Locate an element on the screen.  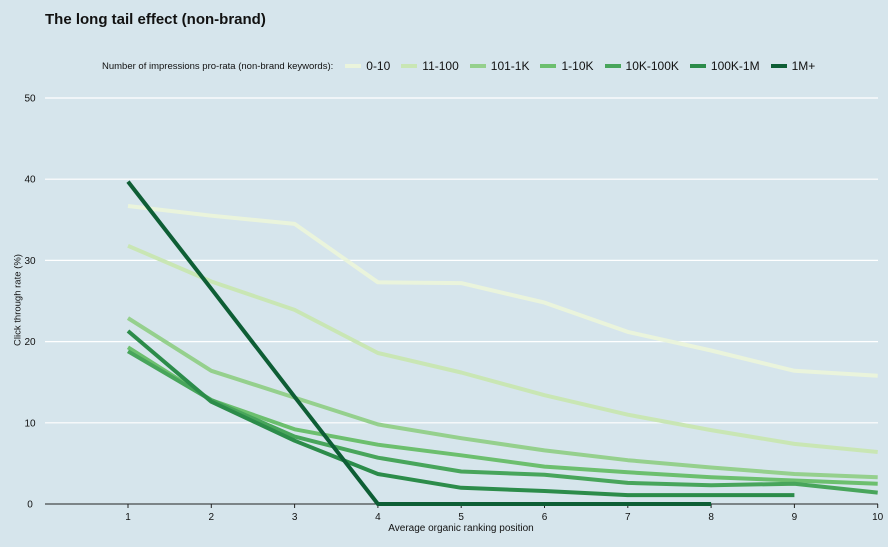
legend-item: 10K-100K is located at coordinates (641, 66).